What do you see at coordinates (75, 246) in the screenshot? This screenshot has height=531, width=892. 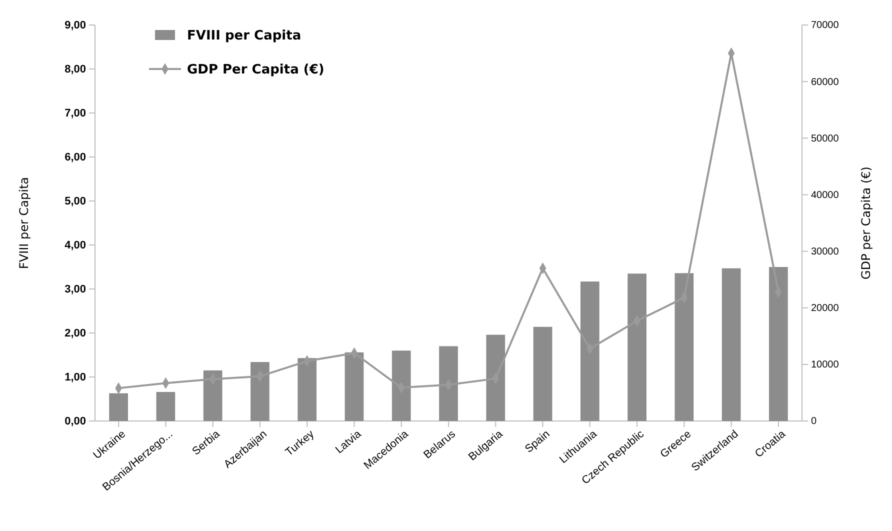 I see `y-tick-label: 4,00` at bounding box center [75, 246].